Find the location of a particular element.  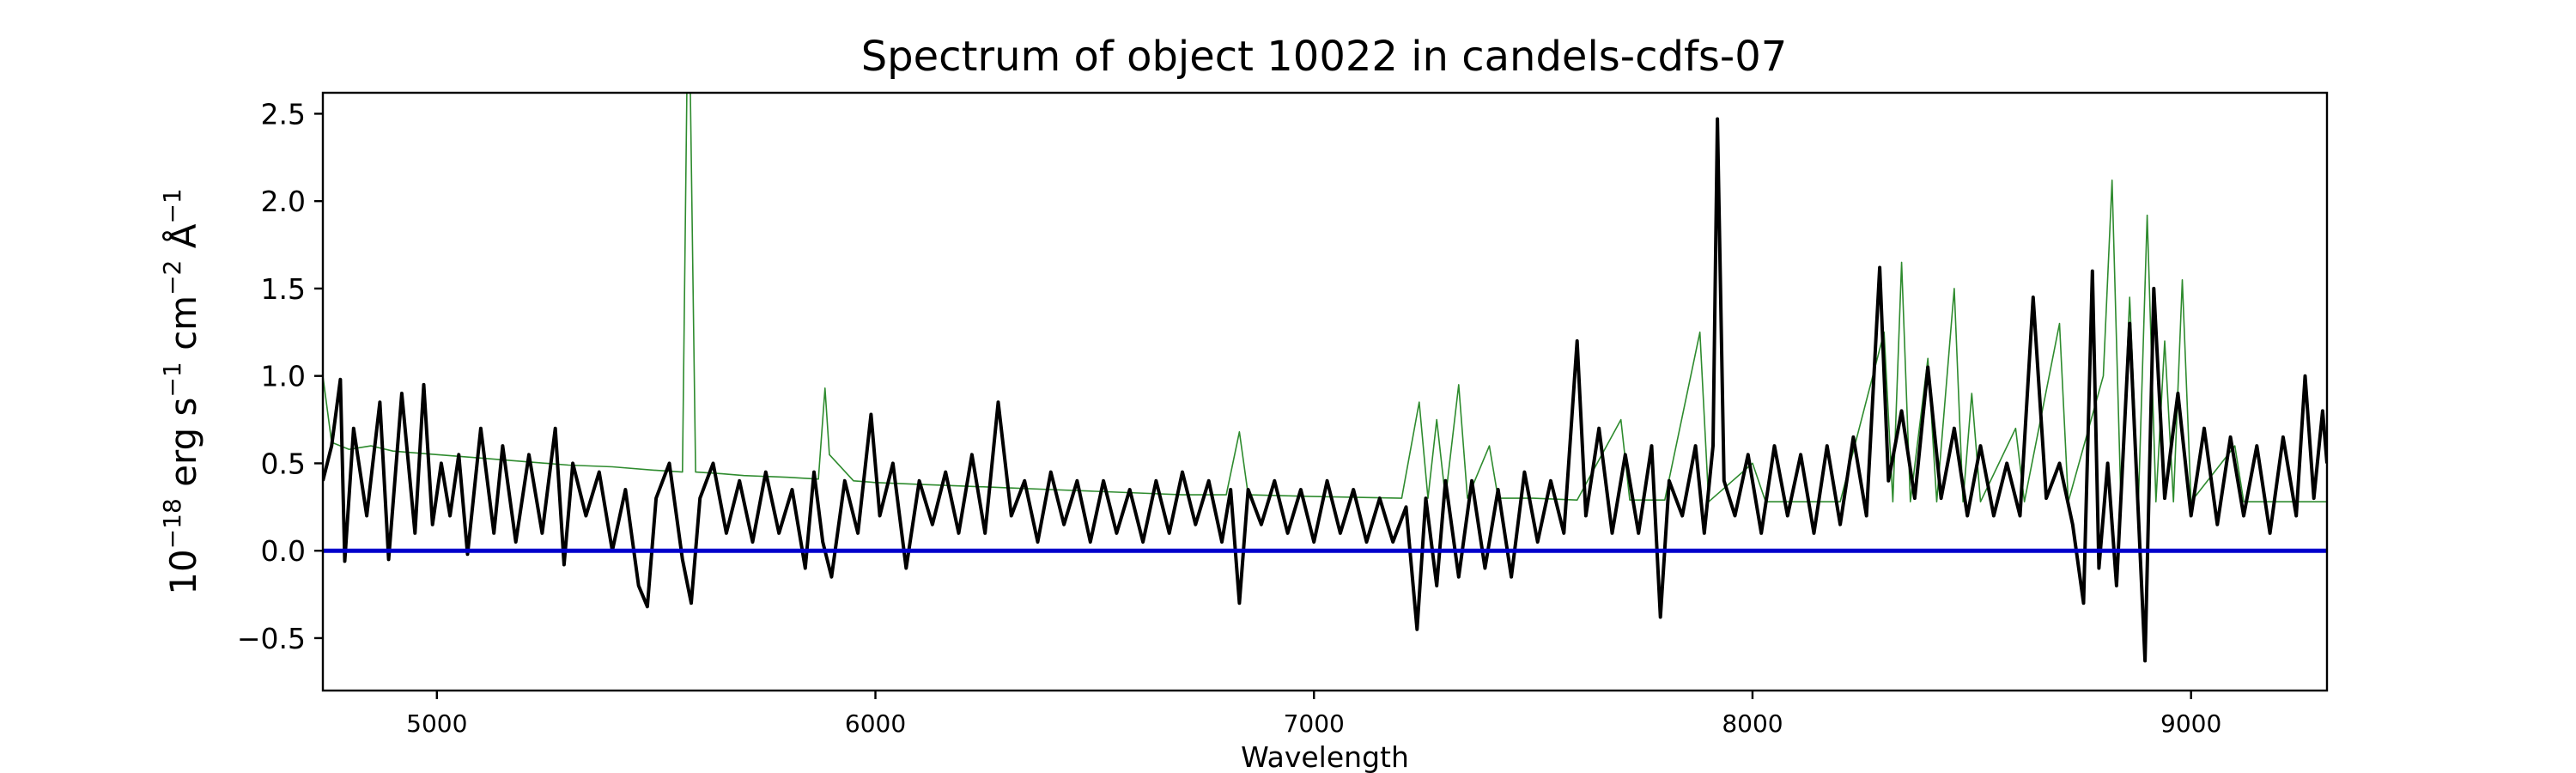

x-tick-label: 9000 is located at coordinates (2190, 723).